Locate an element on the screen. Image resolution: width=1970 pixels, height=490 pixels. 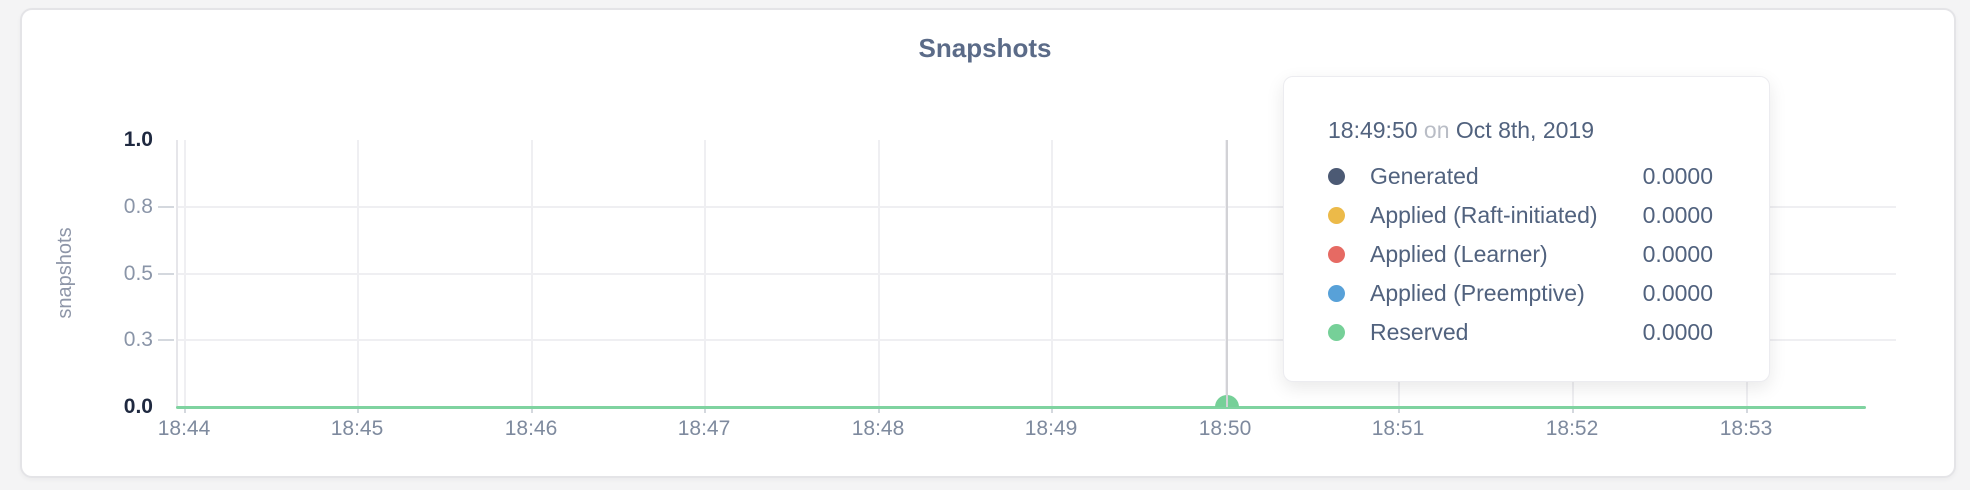
y-tick-label: 0.3 is located at coordinates (138, 339).